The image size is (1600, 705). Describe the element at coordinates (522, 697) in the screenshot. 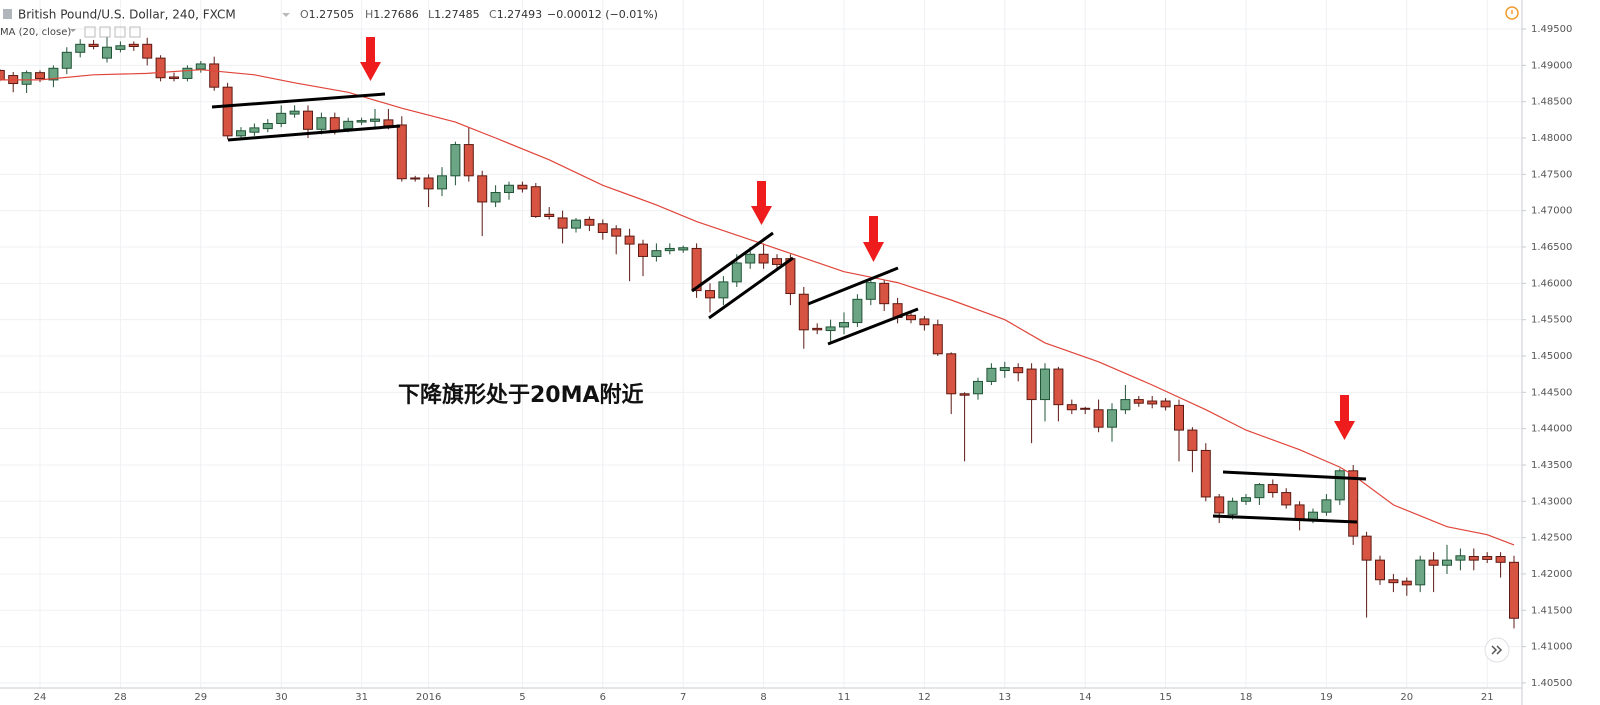

I see `x-tick-label: 5` at that location.